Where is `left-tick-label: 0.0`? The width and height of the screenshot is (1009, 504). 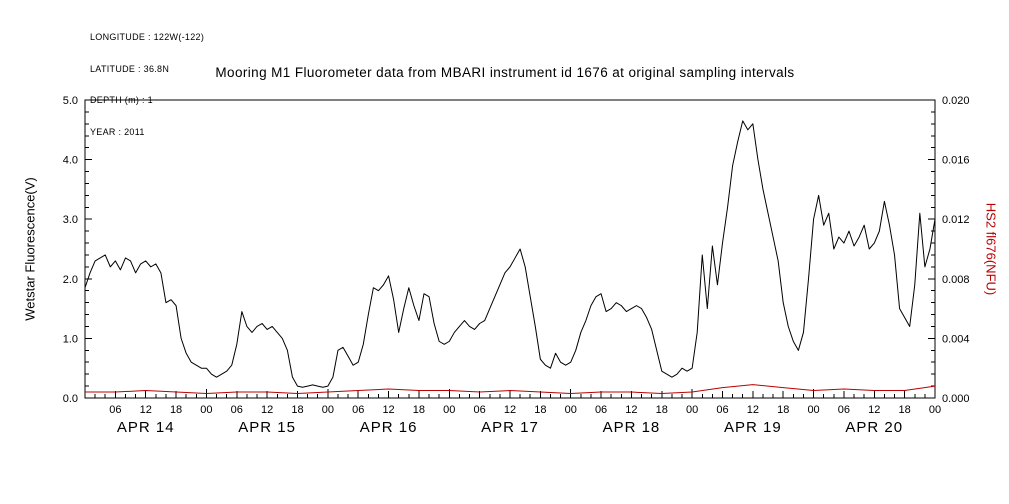 left-tick-label: 0.0 is located at coordinates (70, 399).